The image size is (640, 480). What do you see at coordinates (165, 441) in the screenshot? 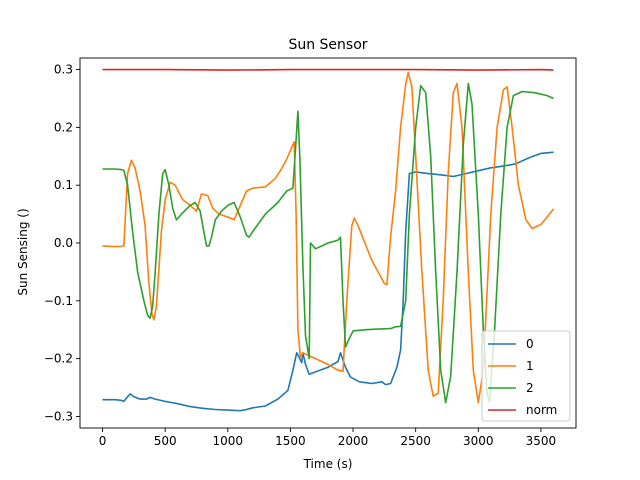
I see `x-tick-label: 500` at bounding box center [165, 441].